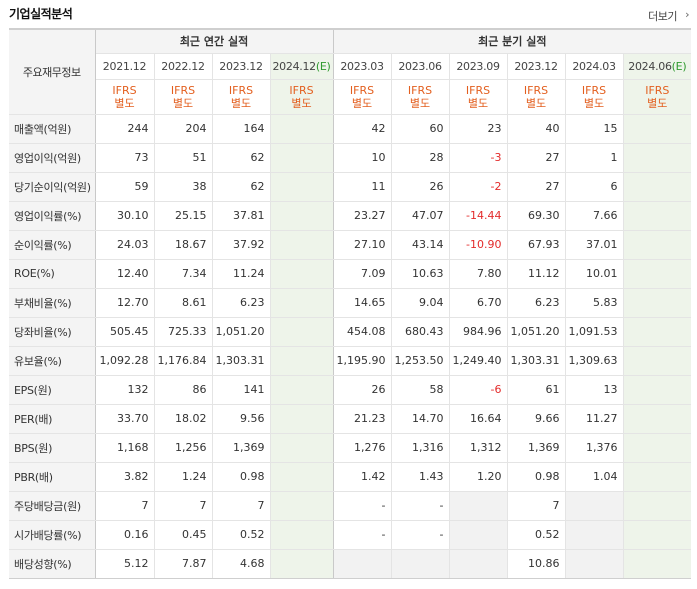 Image resolution: width=697 pixels, height=589 pixels. I want to click on quarter-value-cell: 1,276, so click(362, 448).